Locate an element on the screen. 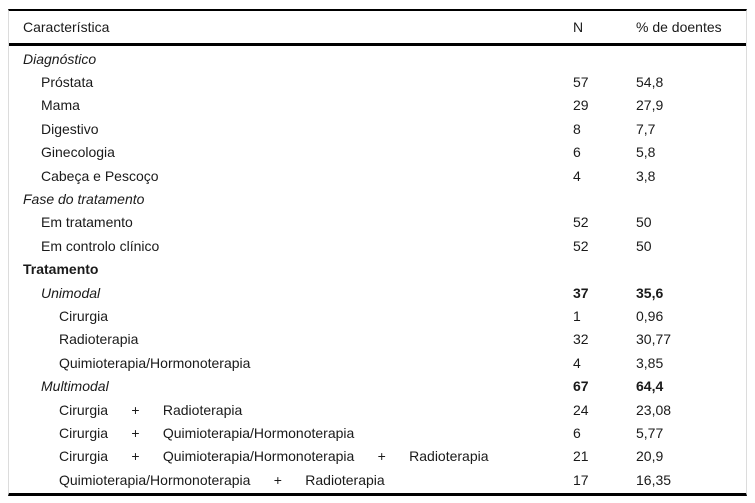  row-label: Diagnóstico is located at coordinates (60, 58).